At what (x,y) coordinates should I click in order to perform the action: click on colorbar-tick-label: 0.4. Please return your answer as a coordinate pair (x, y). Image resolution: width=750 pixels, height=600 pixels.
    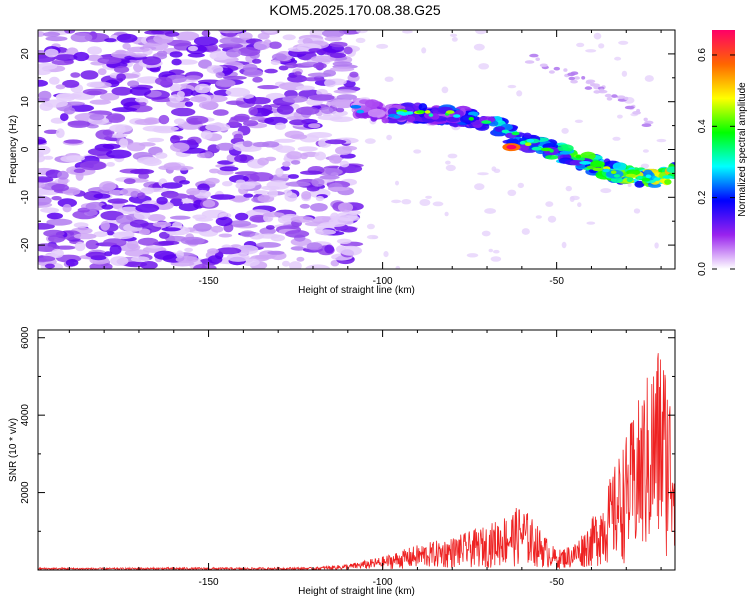
    Looking at the image, I should click on (702, 126).